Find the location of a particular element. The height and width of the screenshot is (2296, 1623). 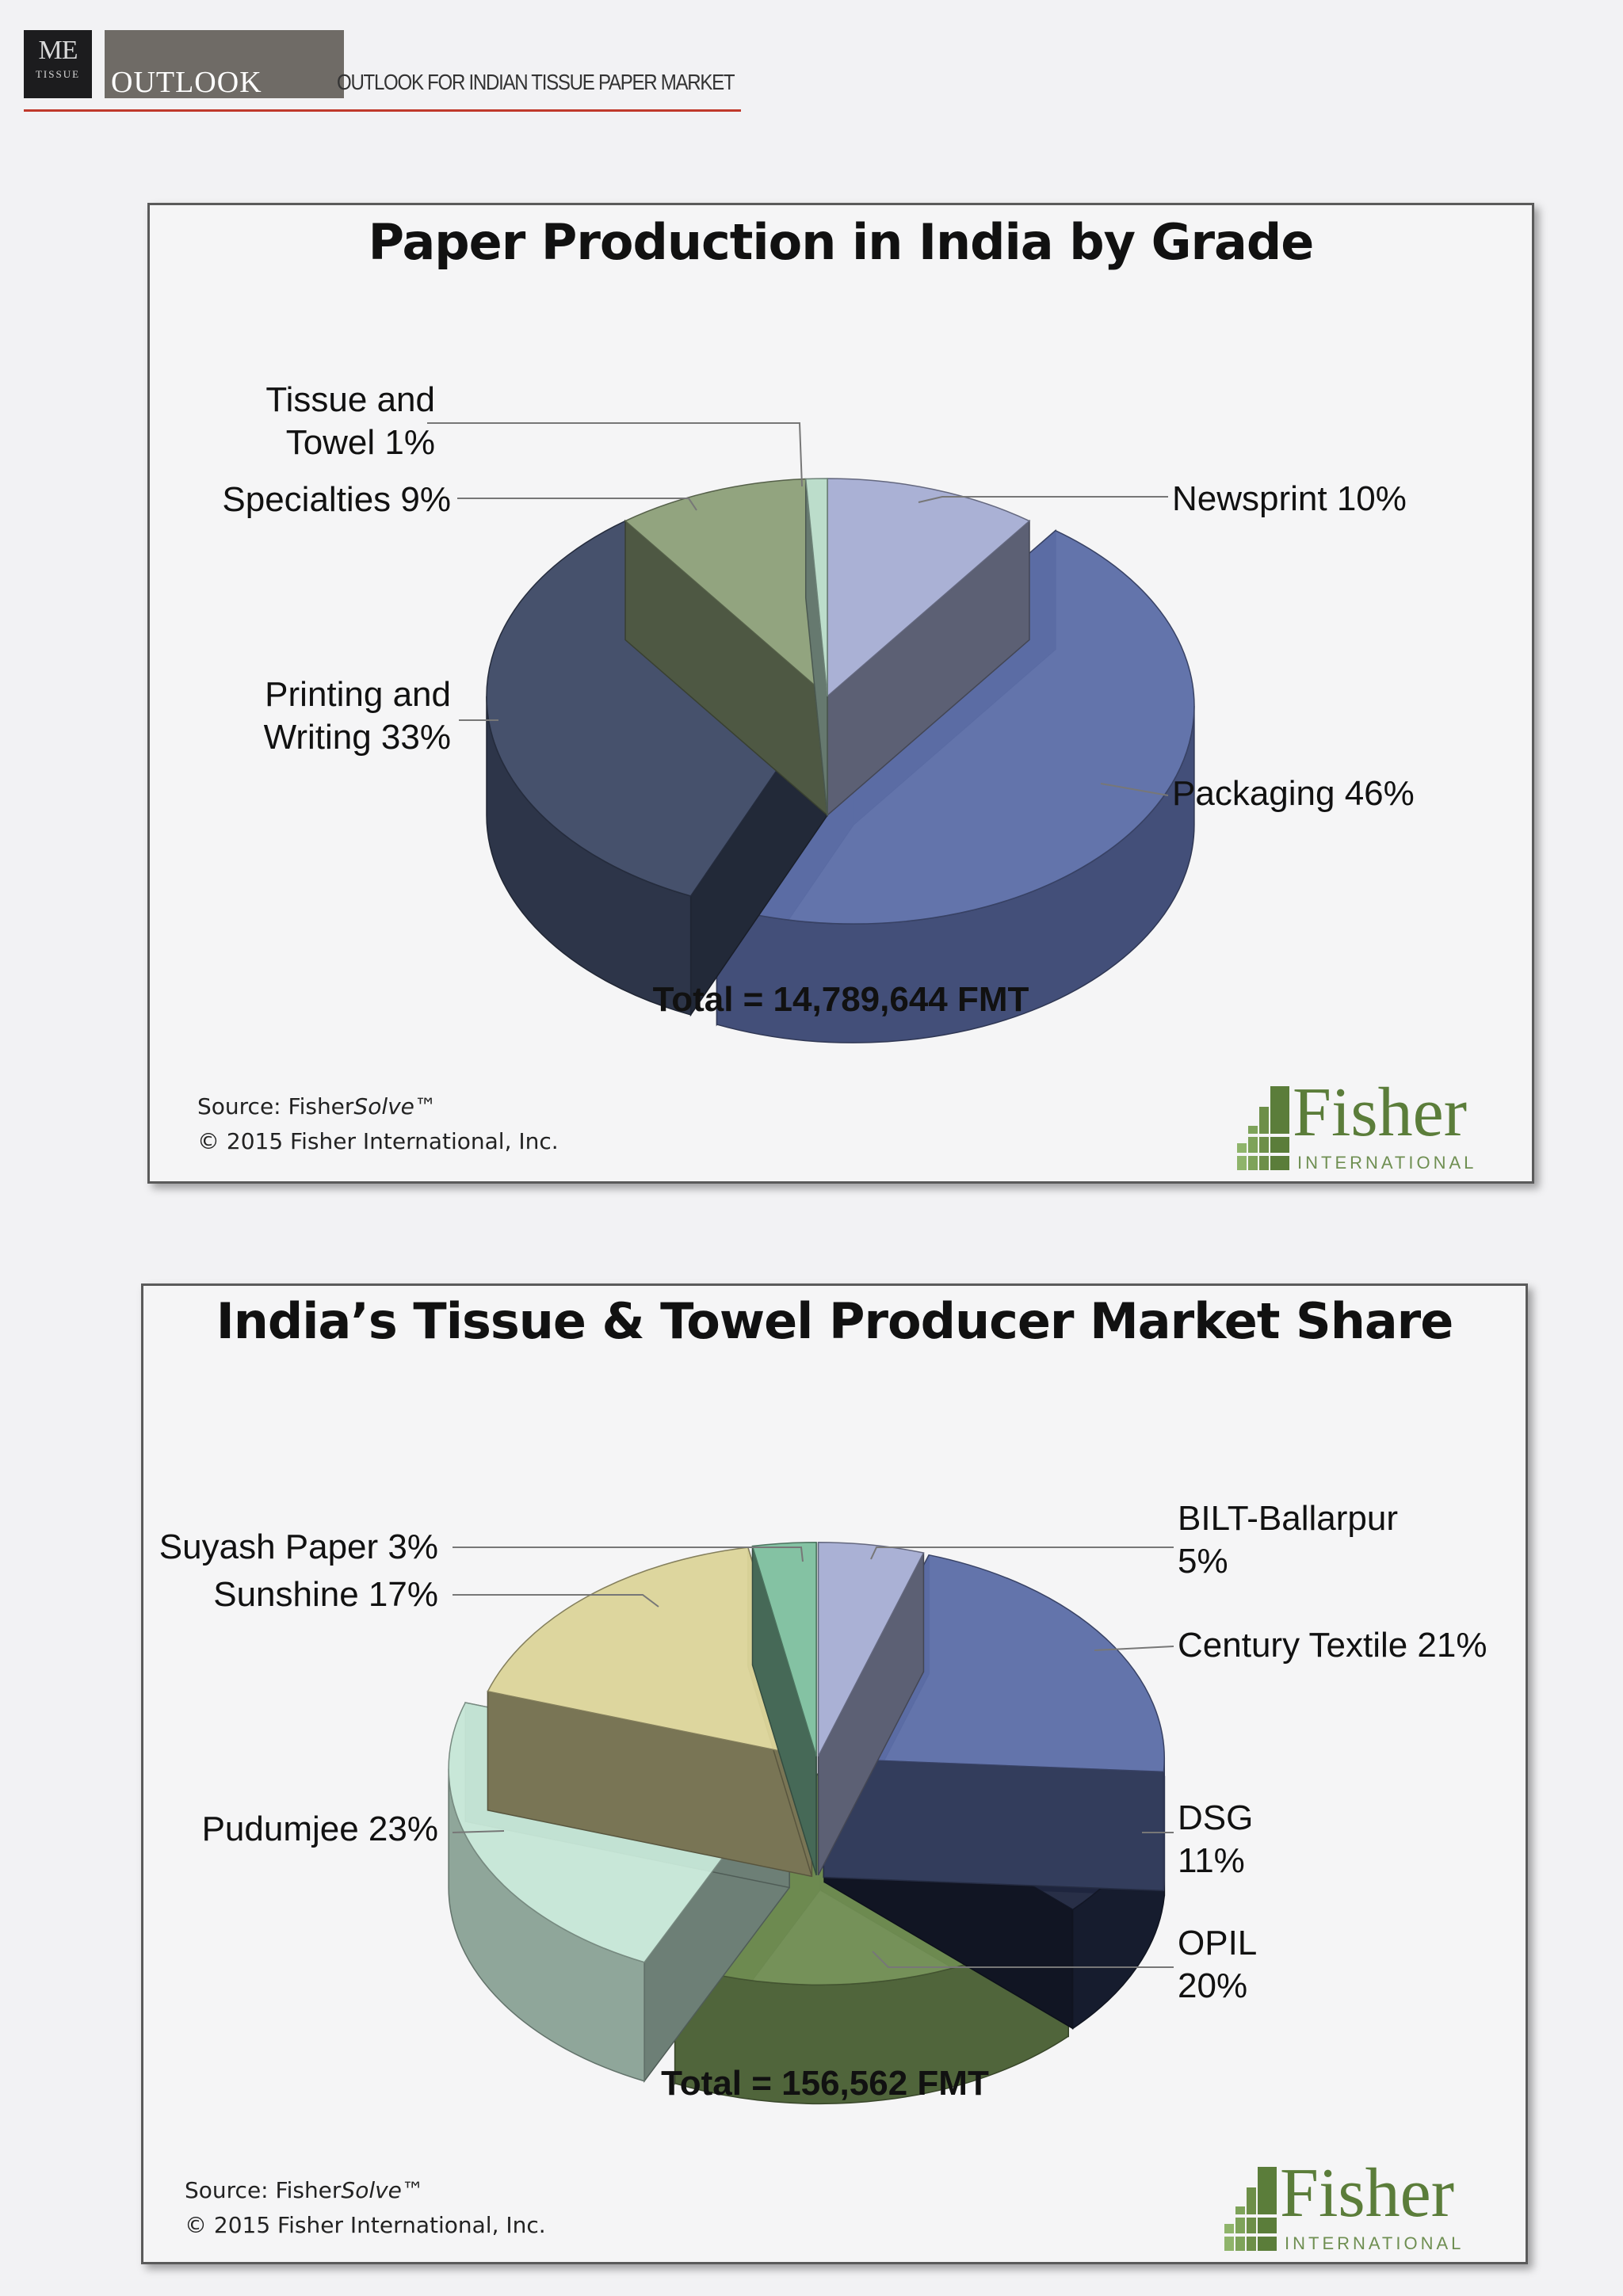

leader-line-tissue-and-towel is located at coordinates (615, 454).